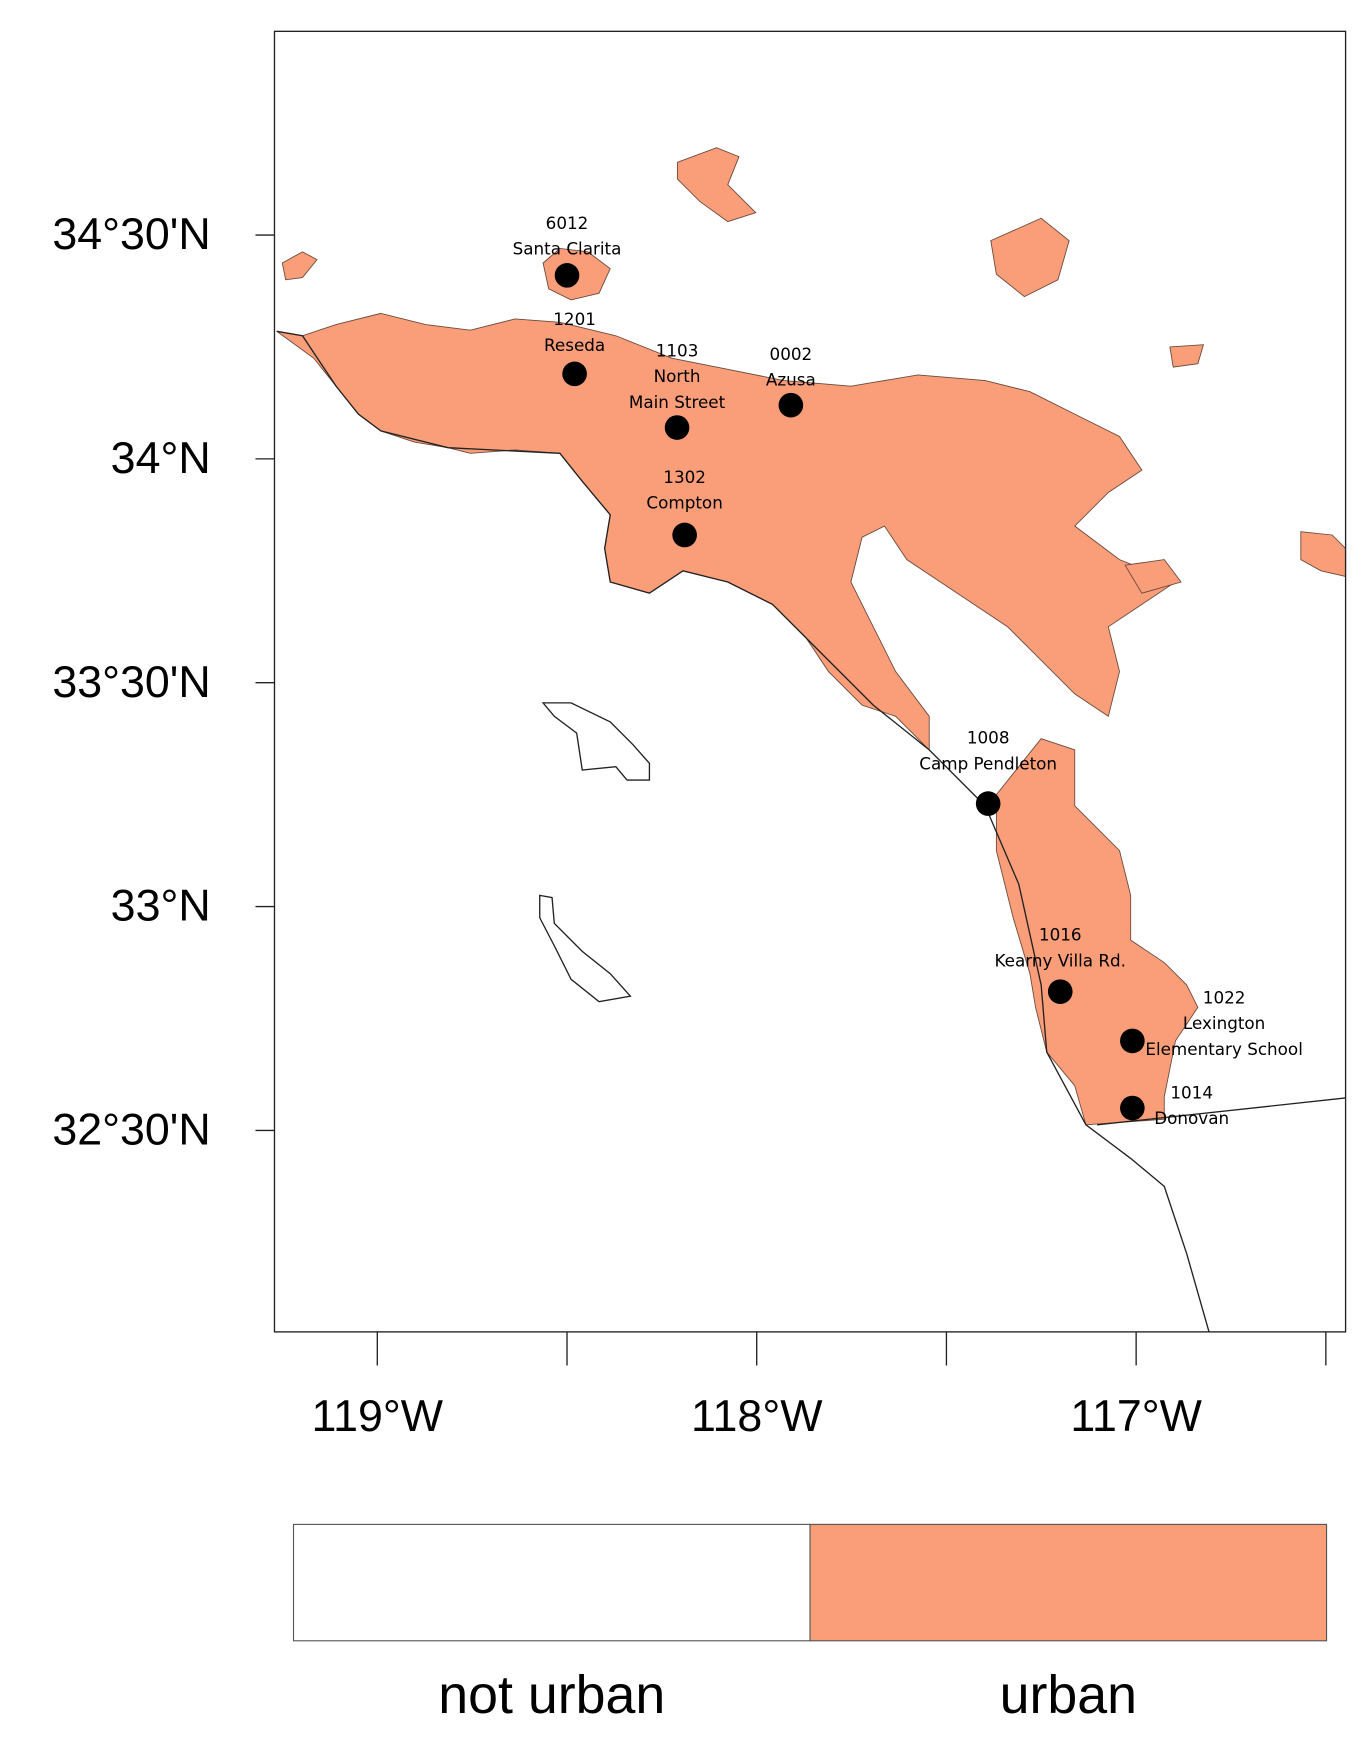  I want to click on legend-label: urban, so click(1068, 1695).